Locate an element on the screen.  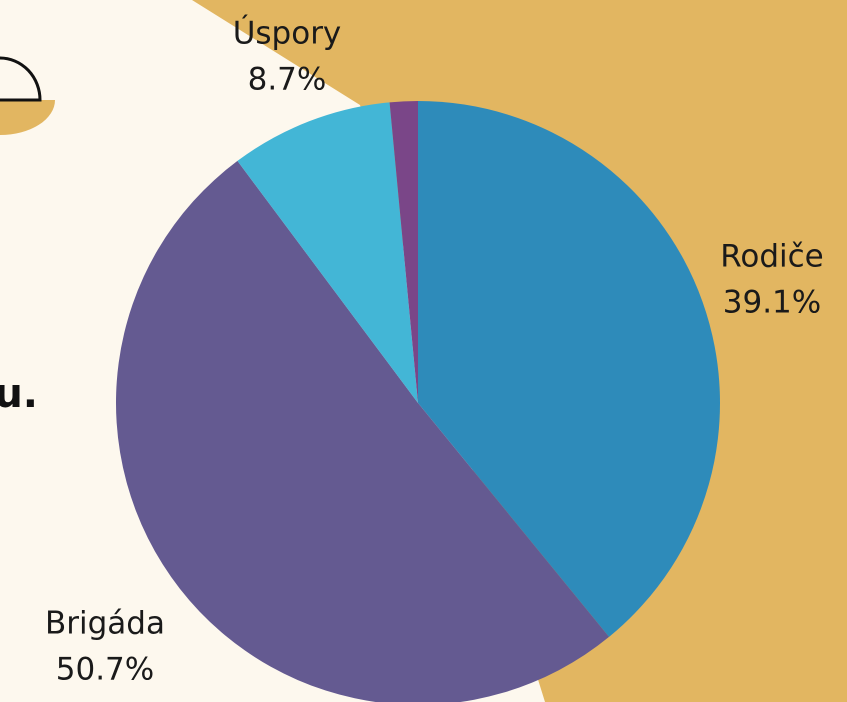
slice-label: Rodiče is located at coordinates (772, 257).